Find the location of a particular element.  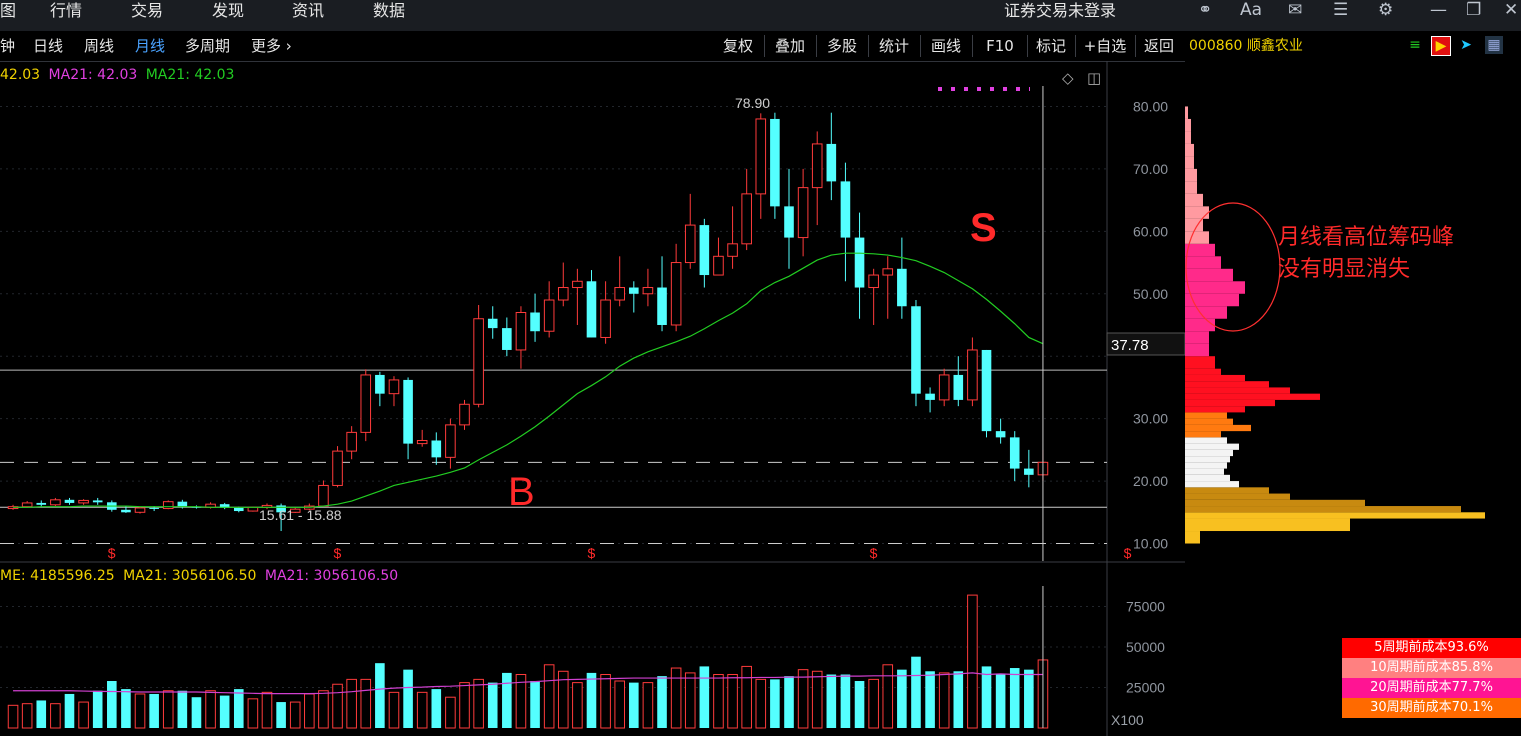

login-status: 证券交易未登录 is located at coordinates (1060, 10).